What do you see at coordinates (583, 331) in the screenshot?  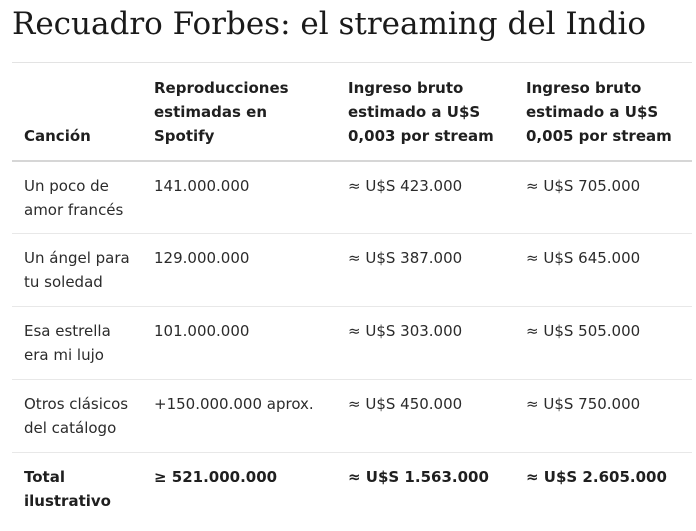 I see `revenue-high-cell: ≈ U$S 505.000` at bounding box center [583, 331].